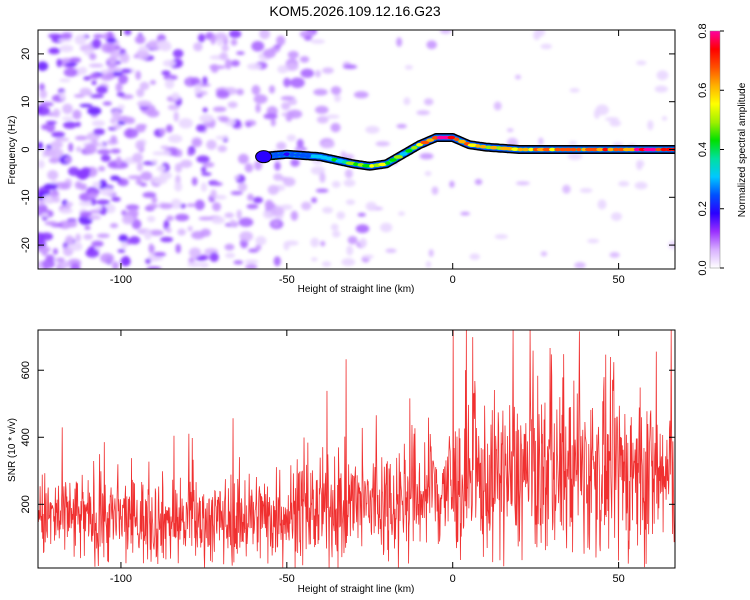 The width and height of the screenshot is (750, 600). Describe the element at coordinates (356, 589) in the screenshot. I see `snr-x-axis-label: Height of straight line (km)` at that location.